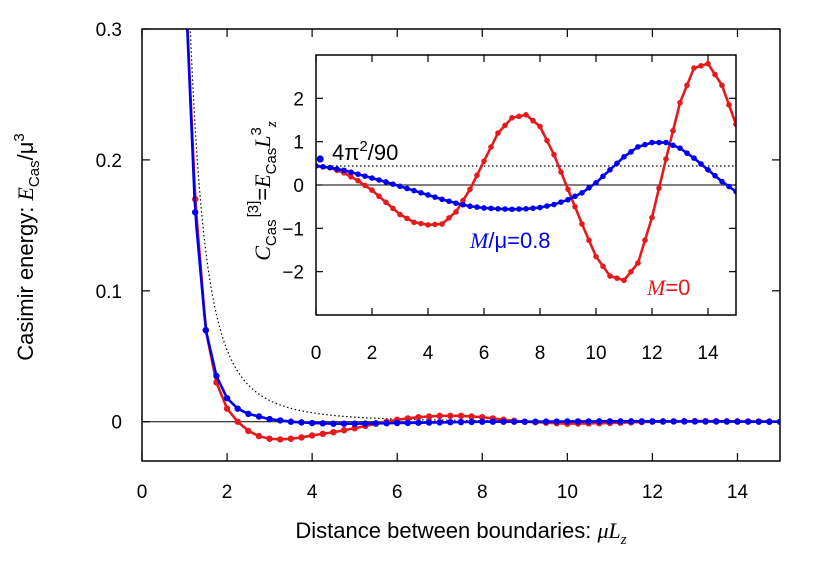  What do you see at coordinates (595, 353) in the screenshot?
I see `inset-x-tick-label: 10` at bounding box center [595, 353].